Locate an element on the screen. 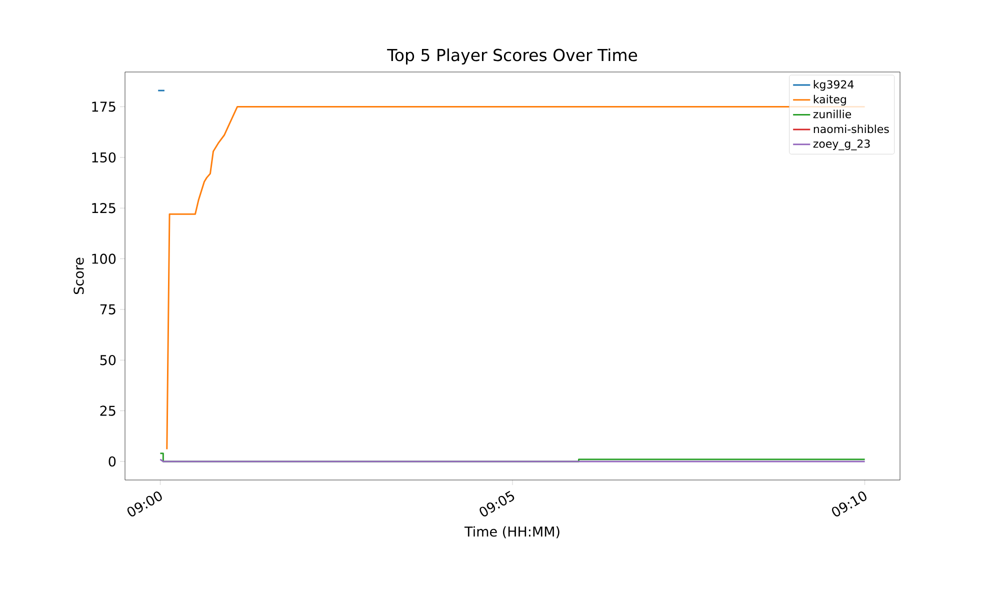 This screenshot has height=600, width=1000. y-tick-label: 50 is located at coordinates (108, 360).